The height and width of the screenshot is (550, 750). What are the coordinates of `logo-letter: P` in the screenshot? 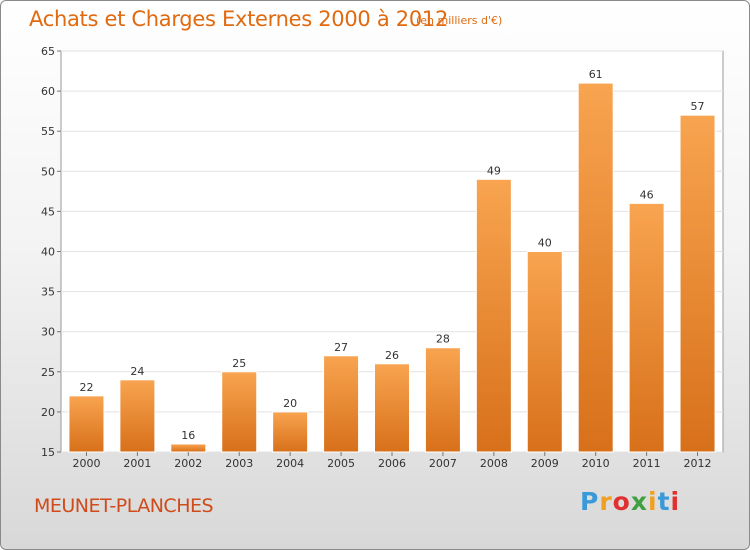 It's located at (590, 501).